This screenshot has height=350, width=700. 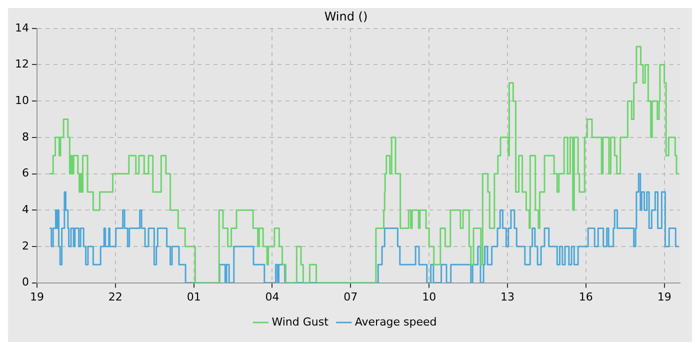 What do you see at coordinates (25, 282) in the screenshot?
I see `y-tick-label: 0` at bounding box center [25, 282].